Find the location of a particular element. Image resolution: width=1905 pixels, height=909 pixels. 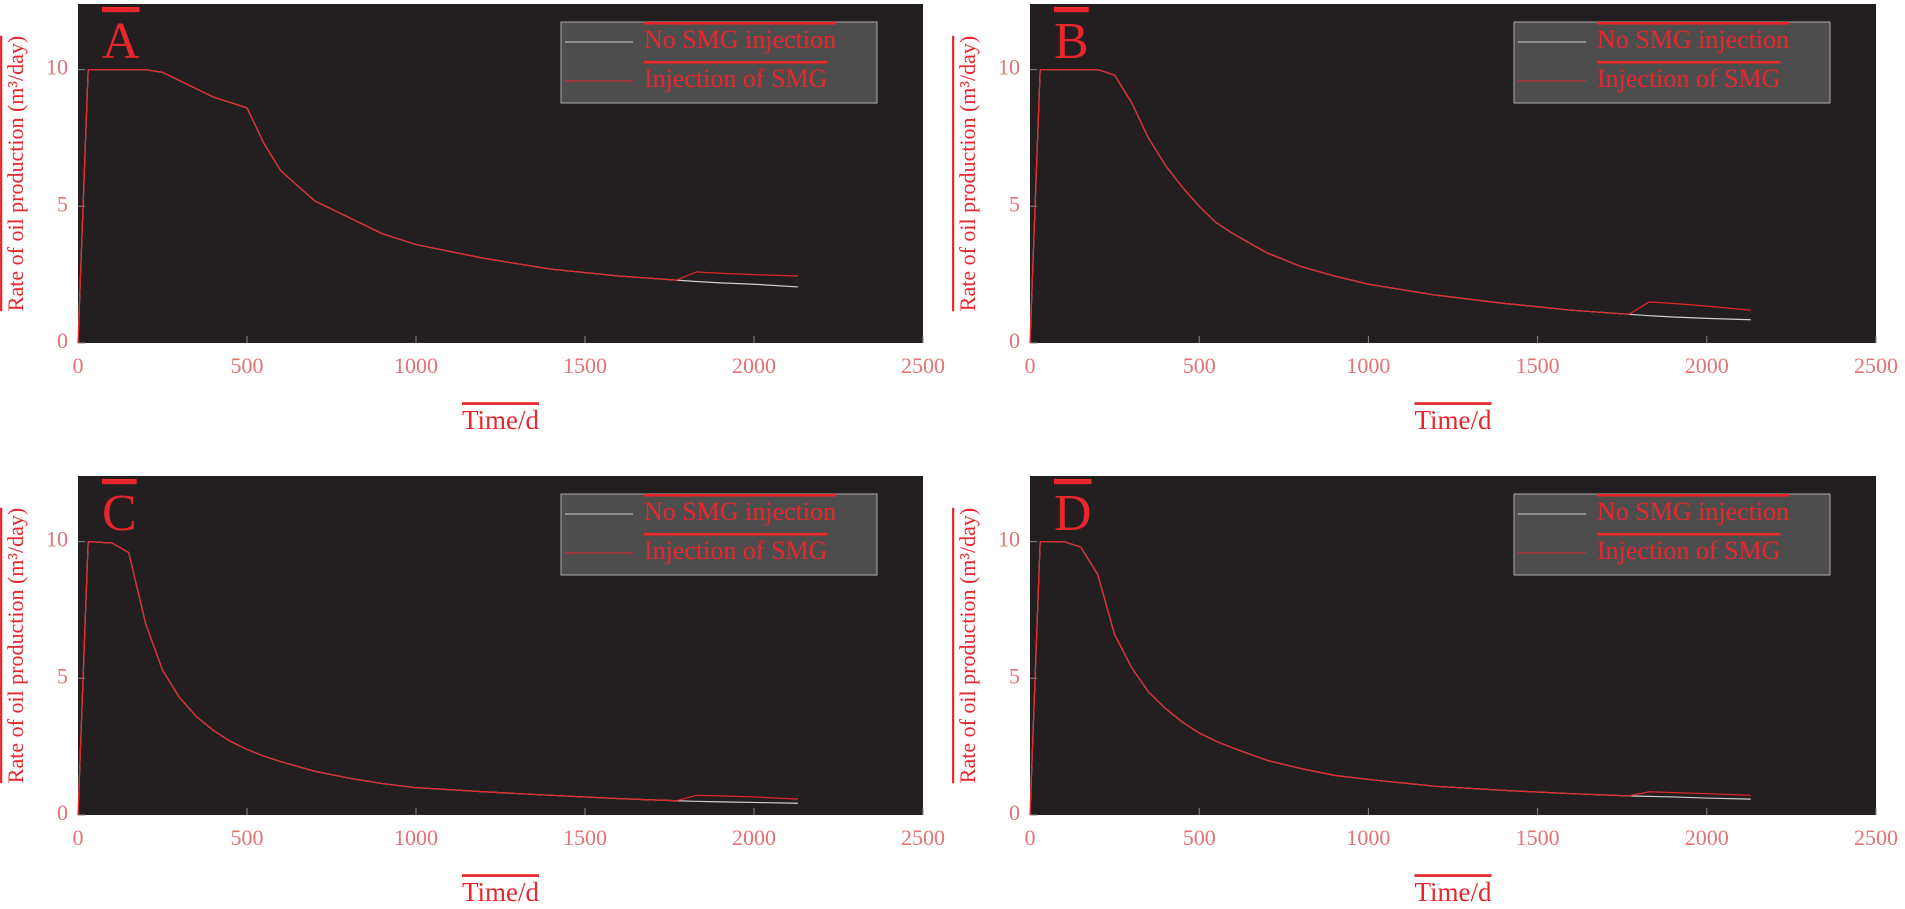

panel-label: C is located at coordinates (119, 513).